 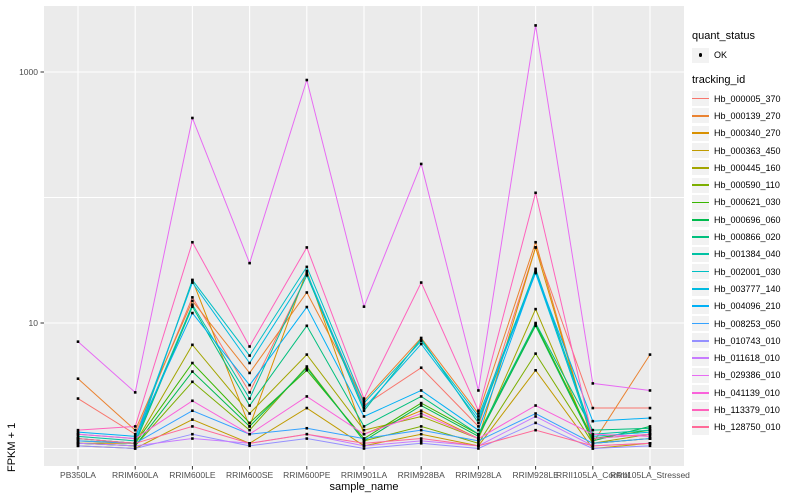 I want to click on legend-title-tracking-id: tracking_id, so click(x=719, y=80).